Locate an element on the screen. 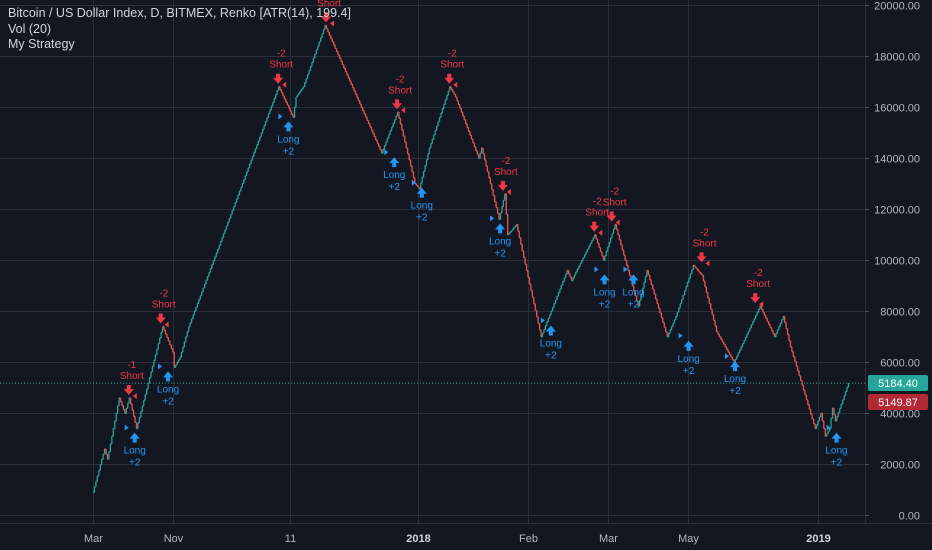  y-tick-label: 8000.00 is located at coordinates (900, 313).